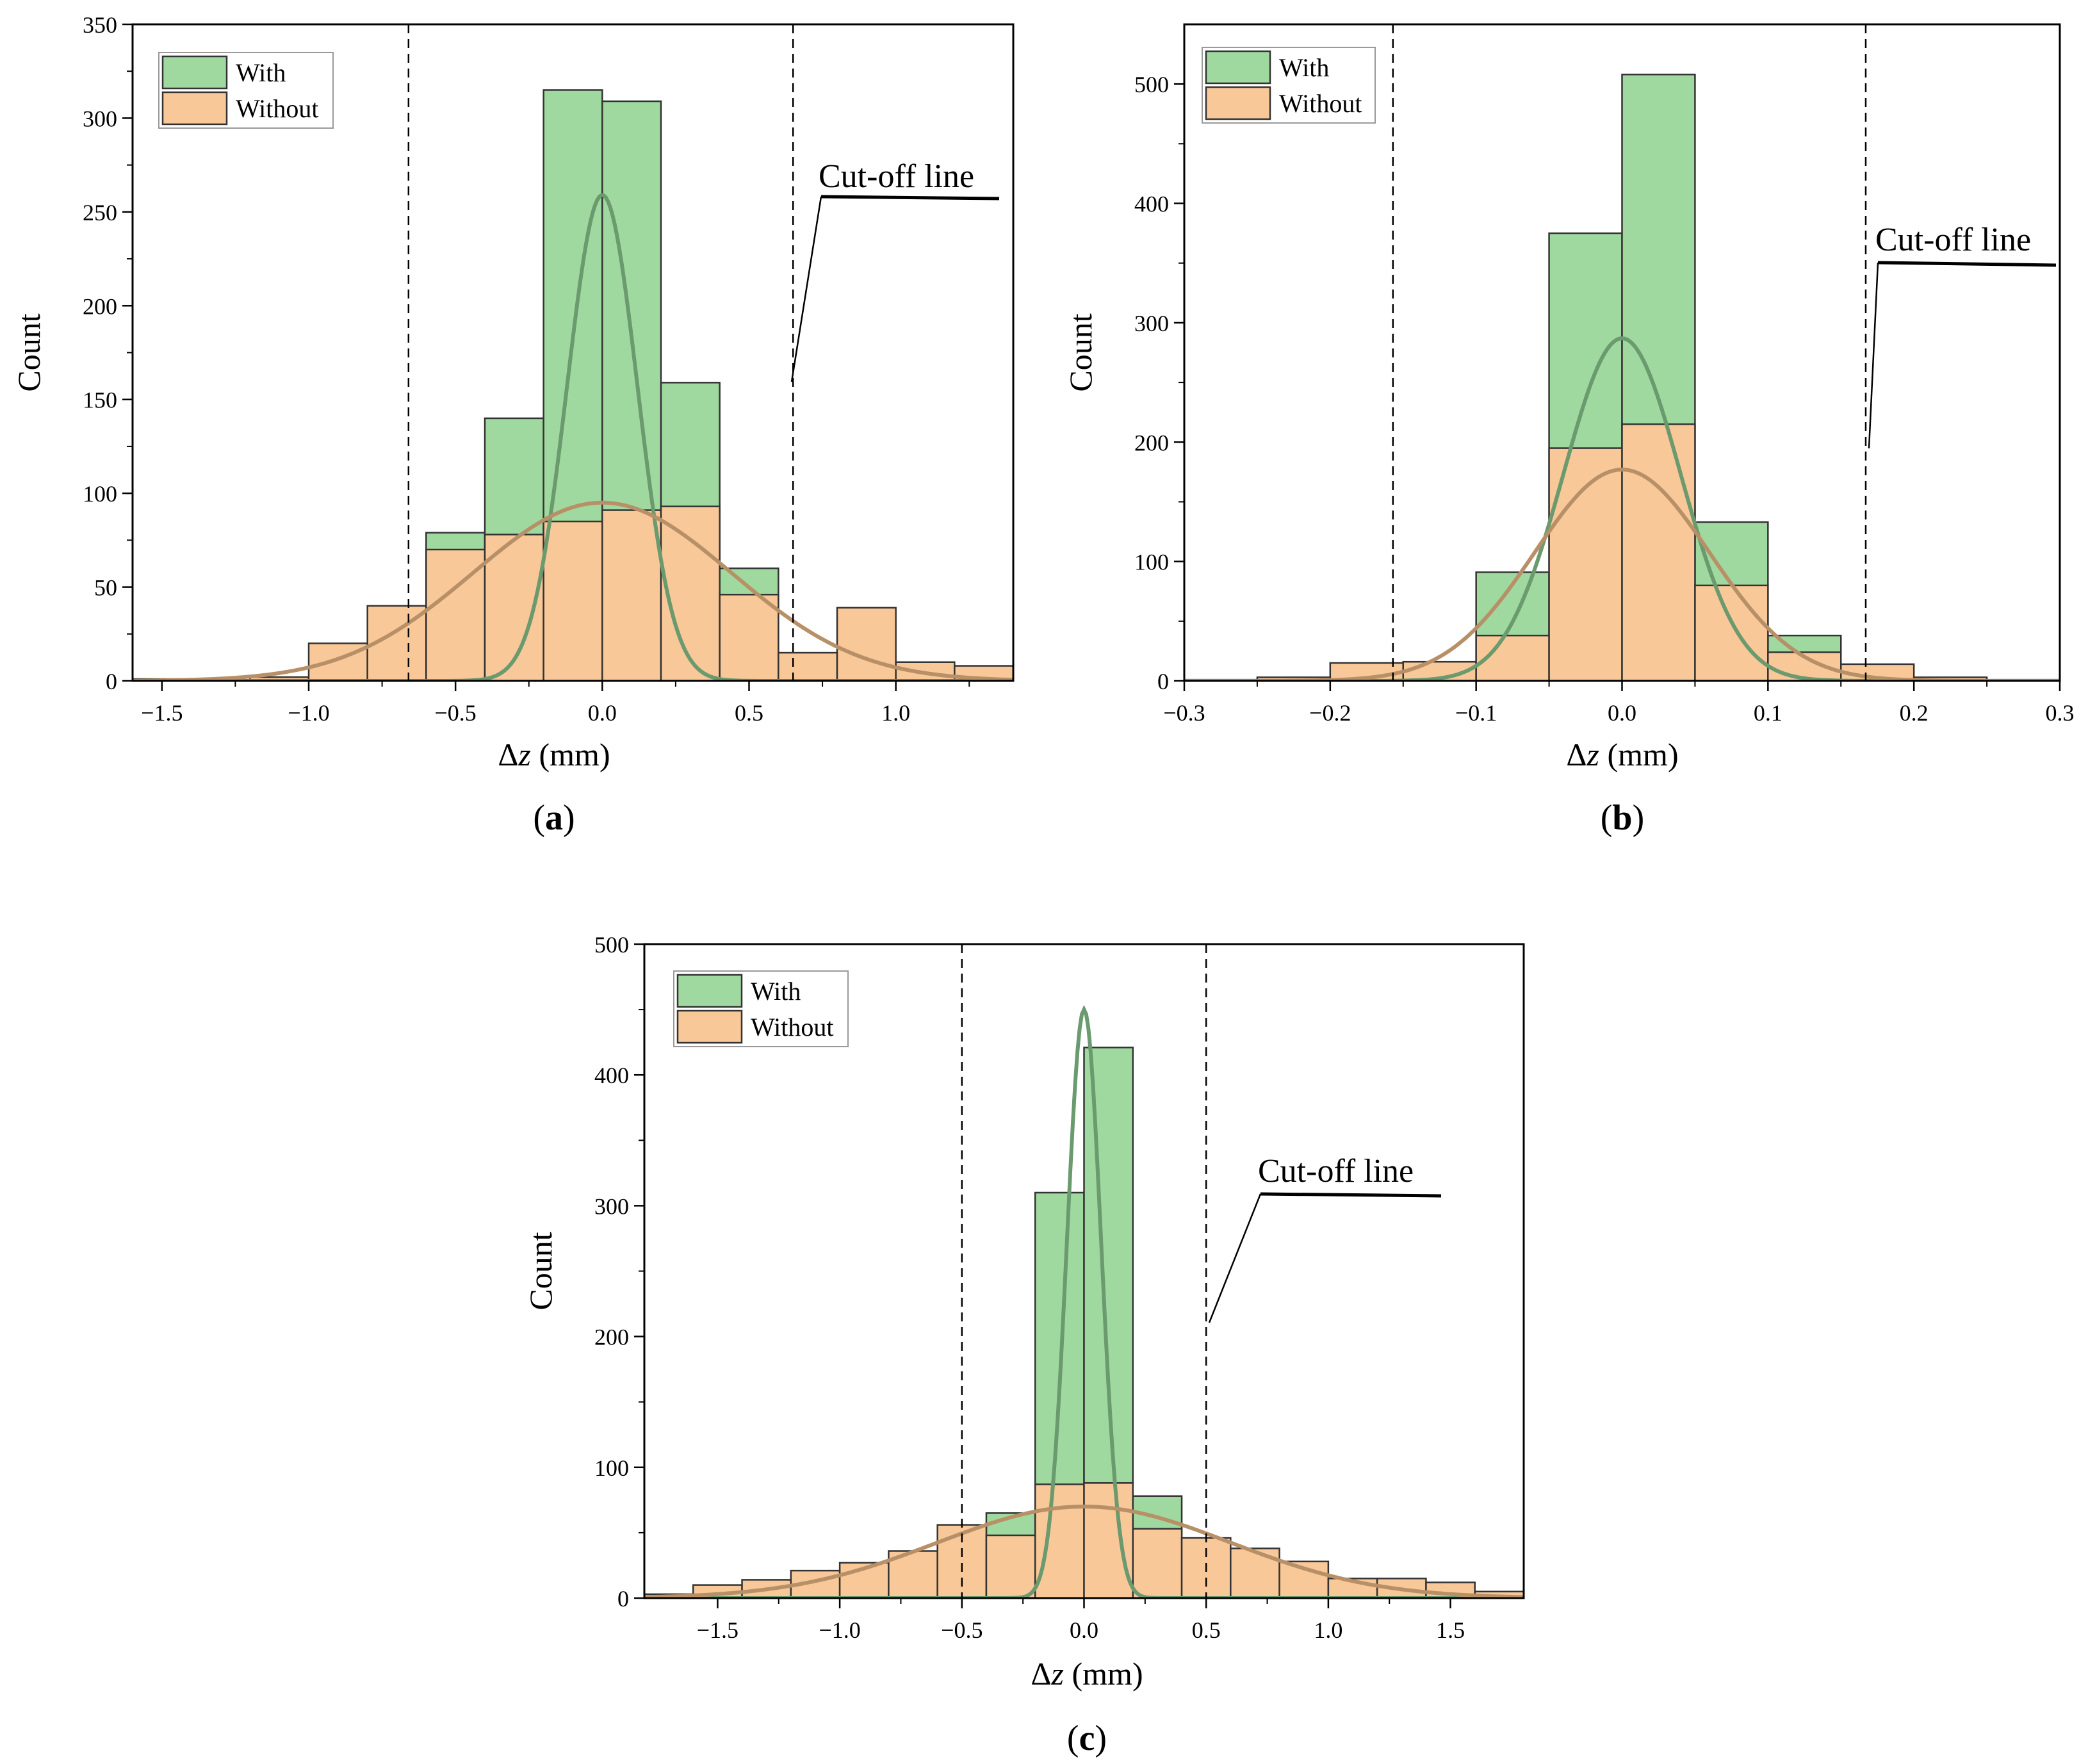 Image resolution: width=2088 pixels, height=1764 pixels. Describe the element at coordinates (2060, 713) in the screenshot. I see `x-tick-label: 0.3` at that location.